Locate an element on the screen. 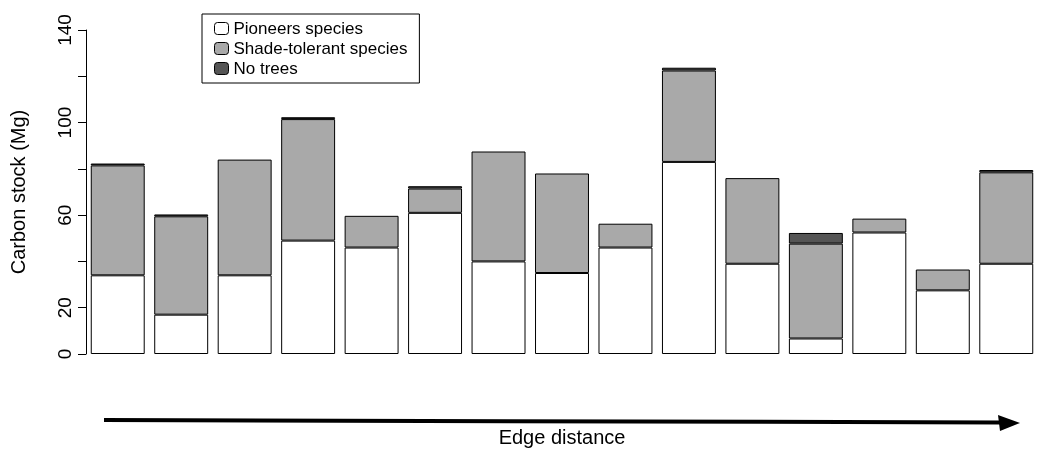 This screenshot has height=452, width=1038. x-axis-title: Edge distance is located at coordinates (562, 437).